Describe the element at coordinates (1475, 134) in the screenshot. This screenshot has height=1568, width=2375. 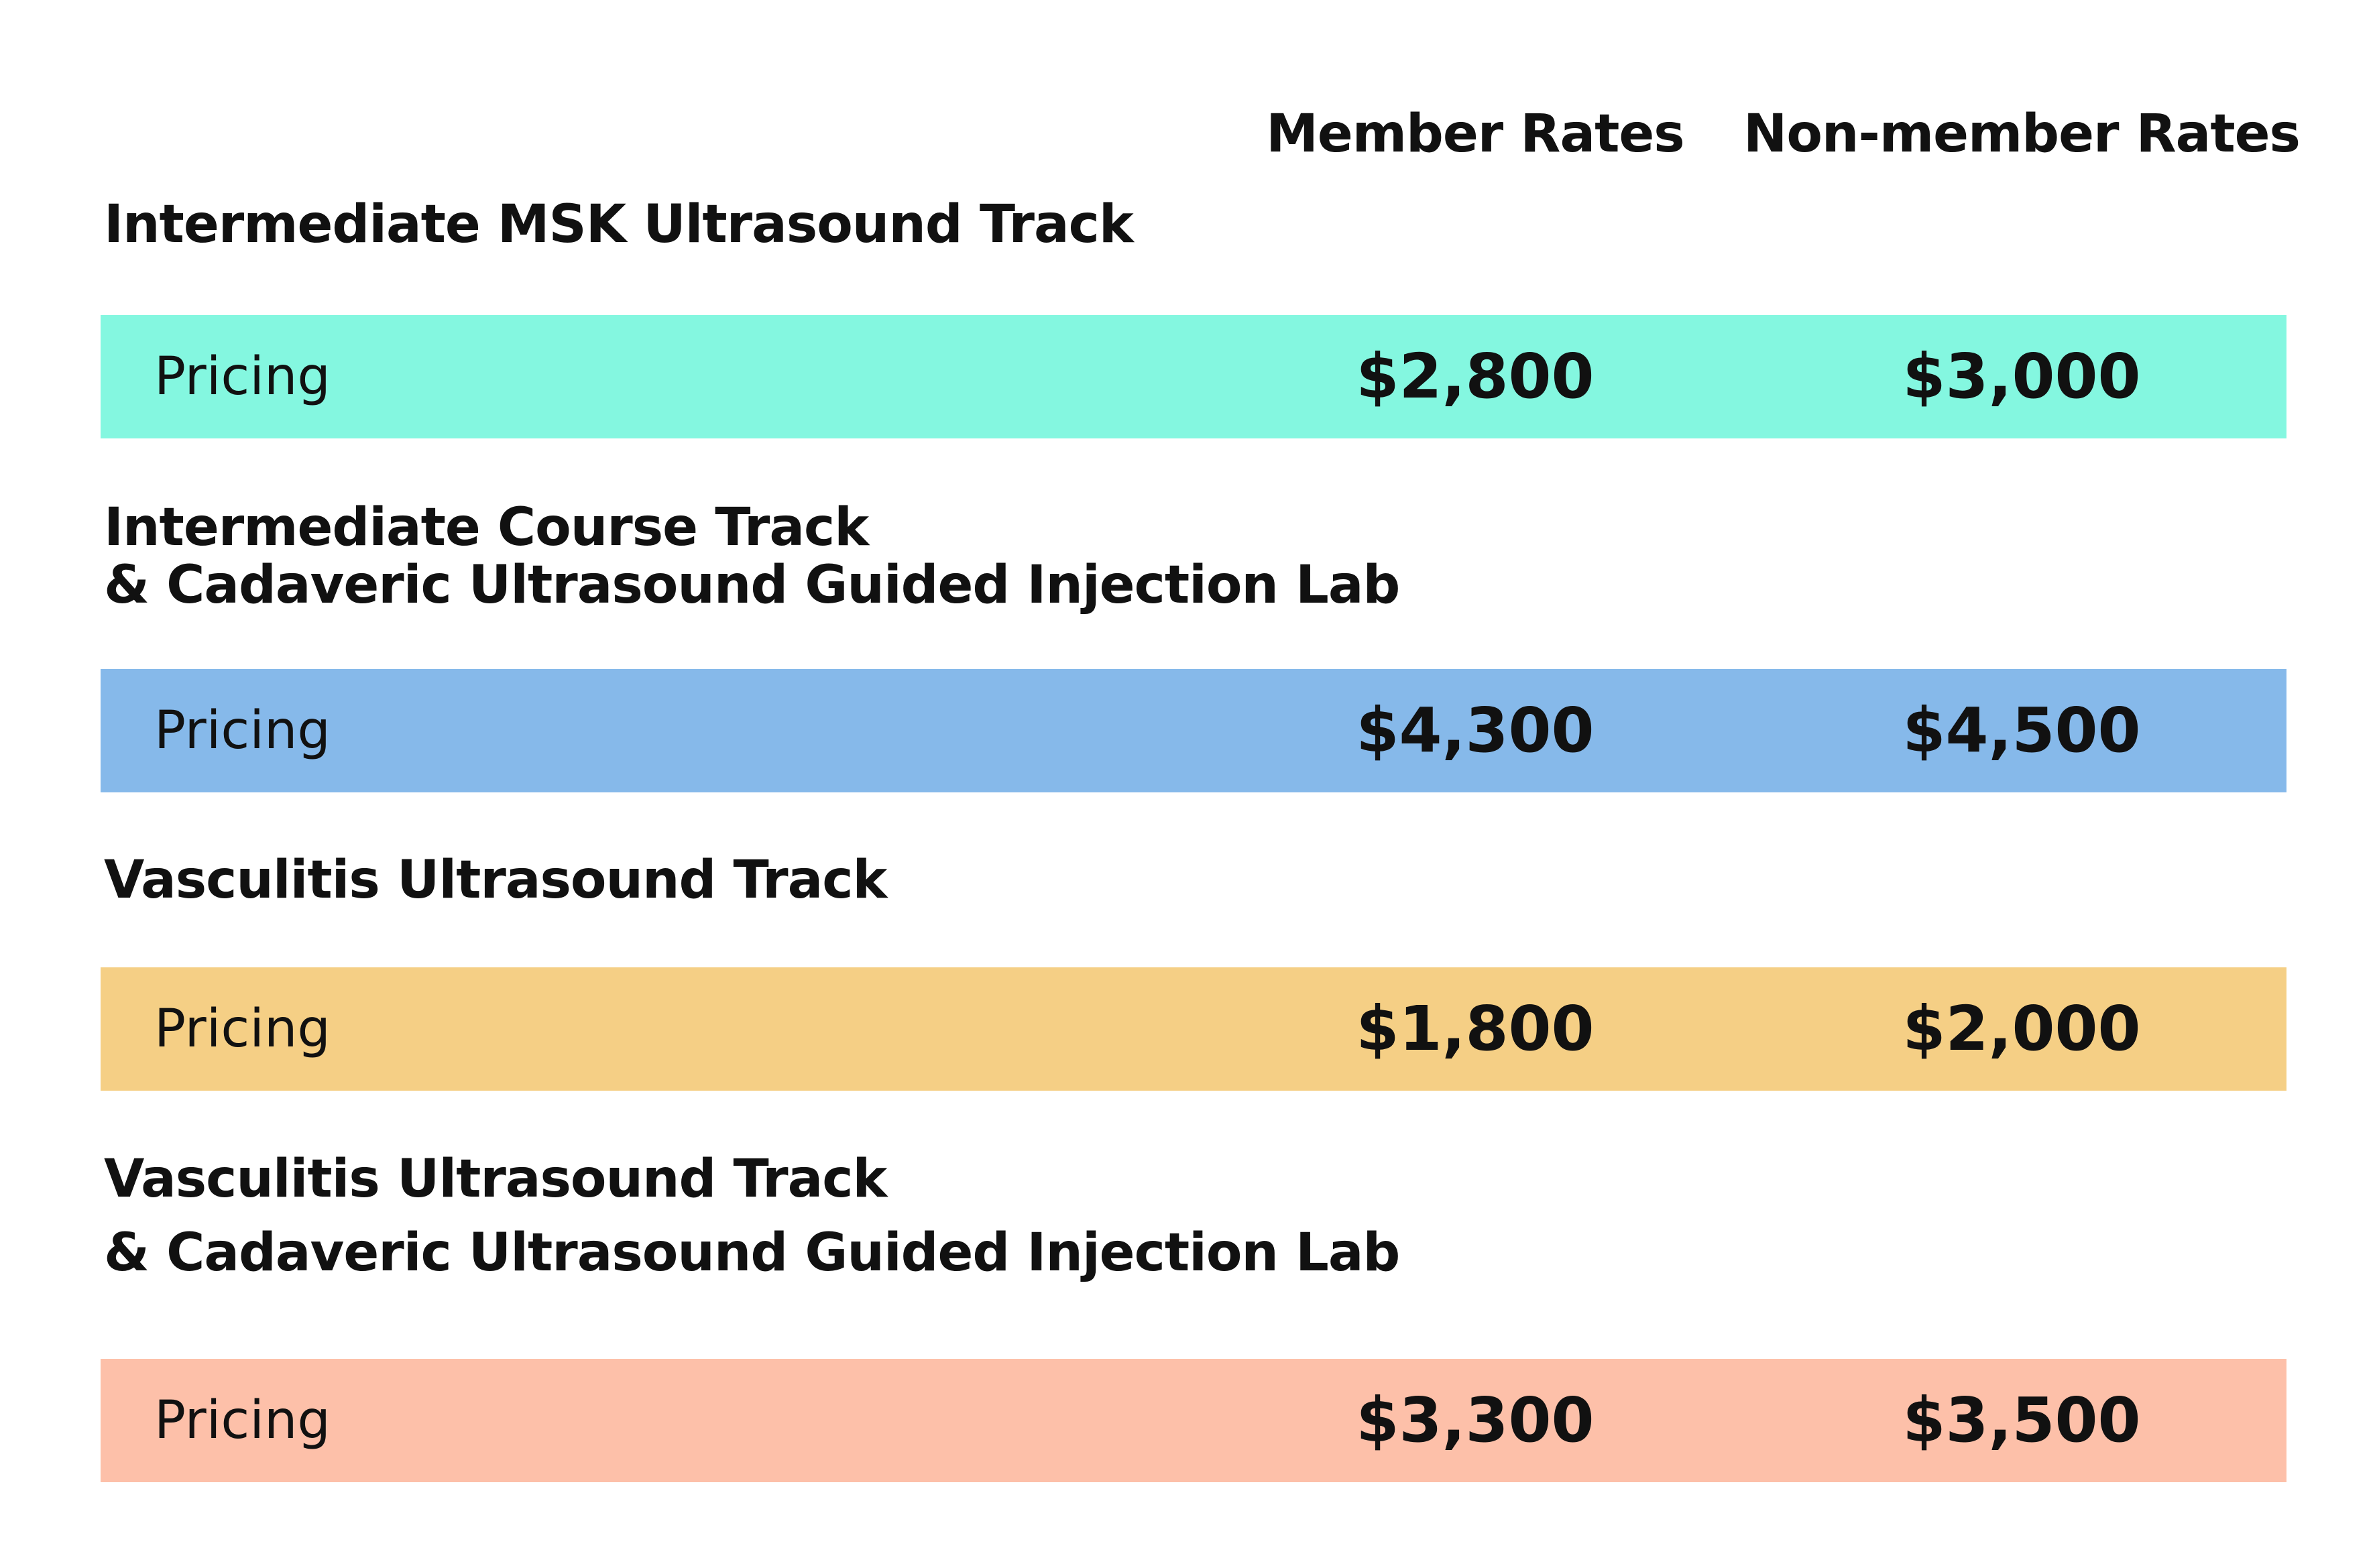
I see `member-rates-header: Member Rates` at that location.